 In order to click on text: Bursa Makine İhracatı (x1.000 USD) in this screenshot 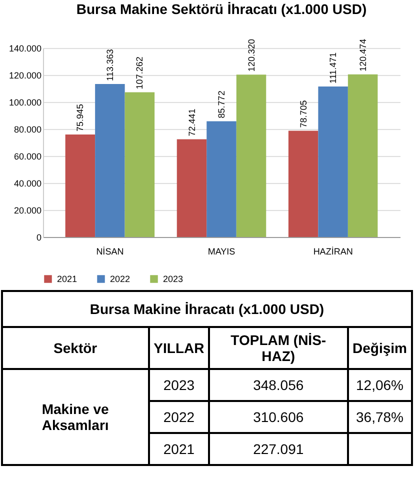, I will do `click(207, 309)`.